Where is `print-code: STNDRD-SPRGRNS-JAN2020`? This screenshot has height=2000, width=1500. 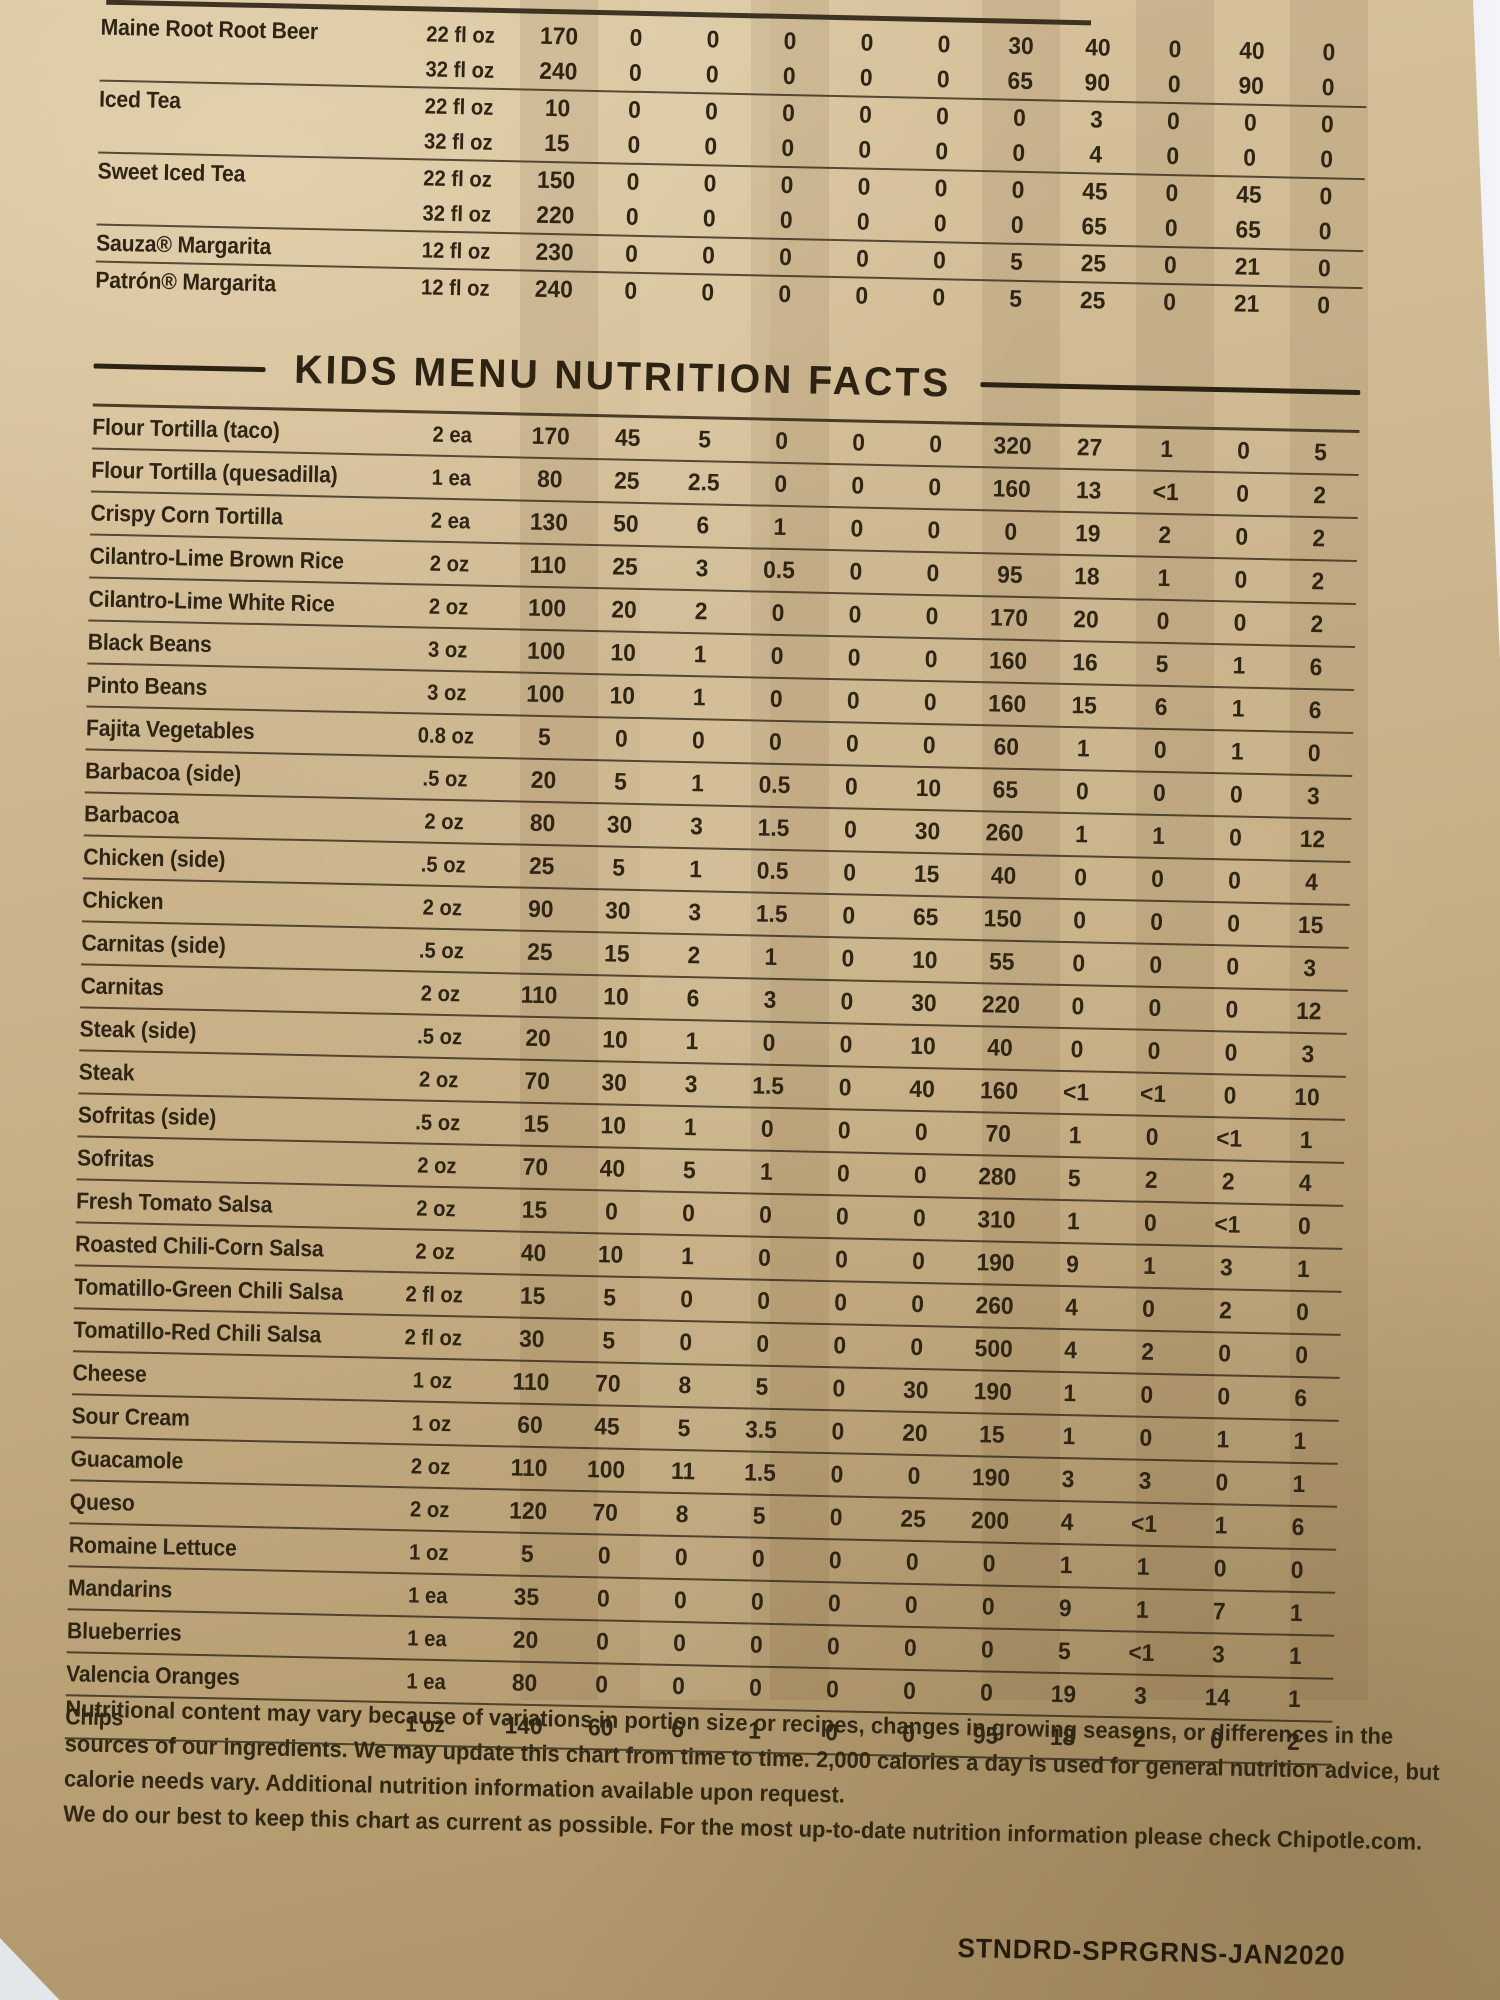 print-code: STNDRD-SPRGRNS-JAN2020 is located at coordinates (1151, 1952).